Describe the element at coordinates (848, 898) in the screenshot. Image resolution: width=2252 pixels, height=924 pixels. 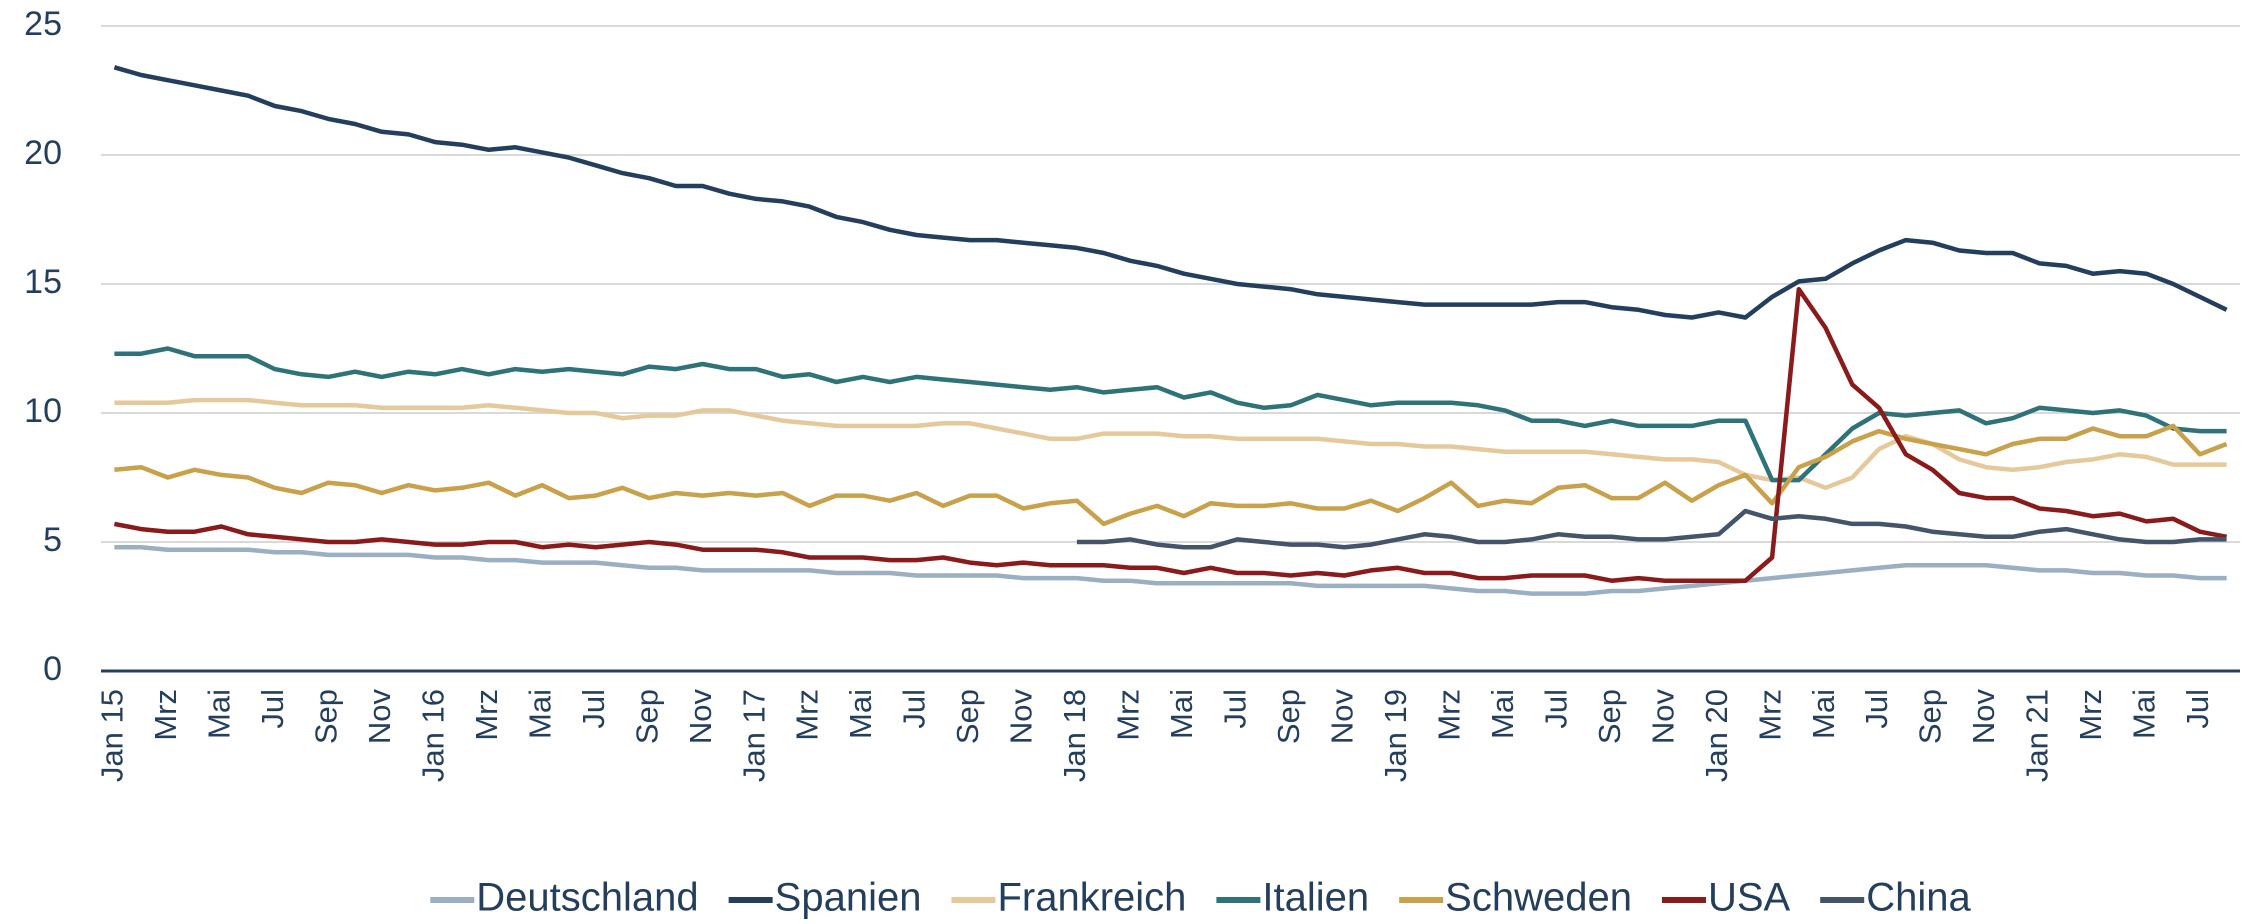
I see `legend-label: Spanien` at that location.